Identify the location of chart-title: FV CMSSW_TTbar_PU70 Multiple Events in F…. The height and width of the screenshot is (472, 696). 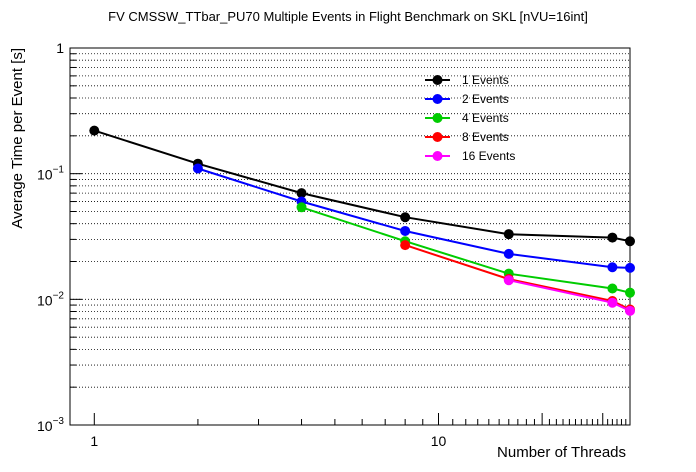
(348, 16).